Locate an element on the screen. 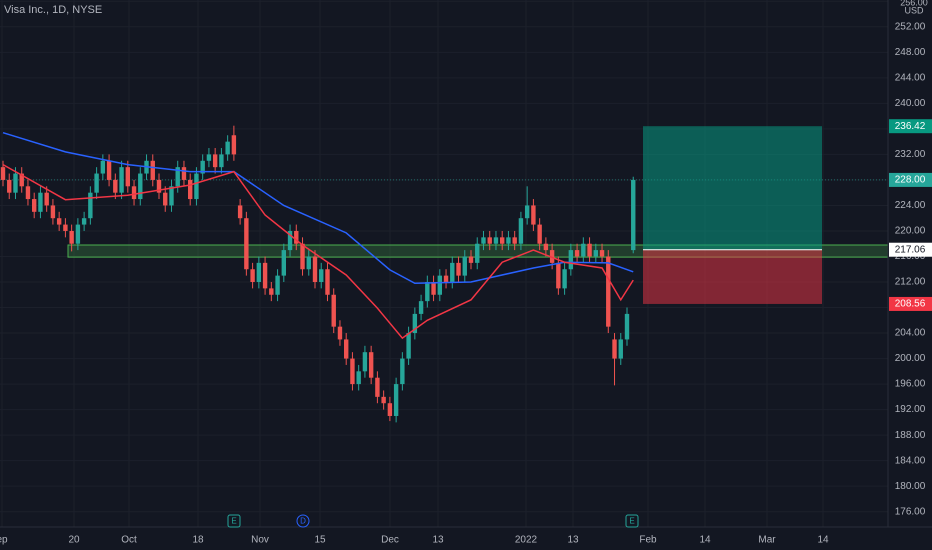 The width and height of the screenshot is (932, 550). y-tick-label: 200.00 is located at coordinates (910, 358).